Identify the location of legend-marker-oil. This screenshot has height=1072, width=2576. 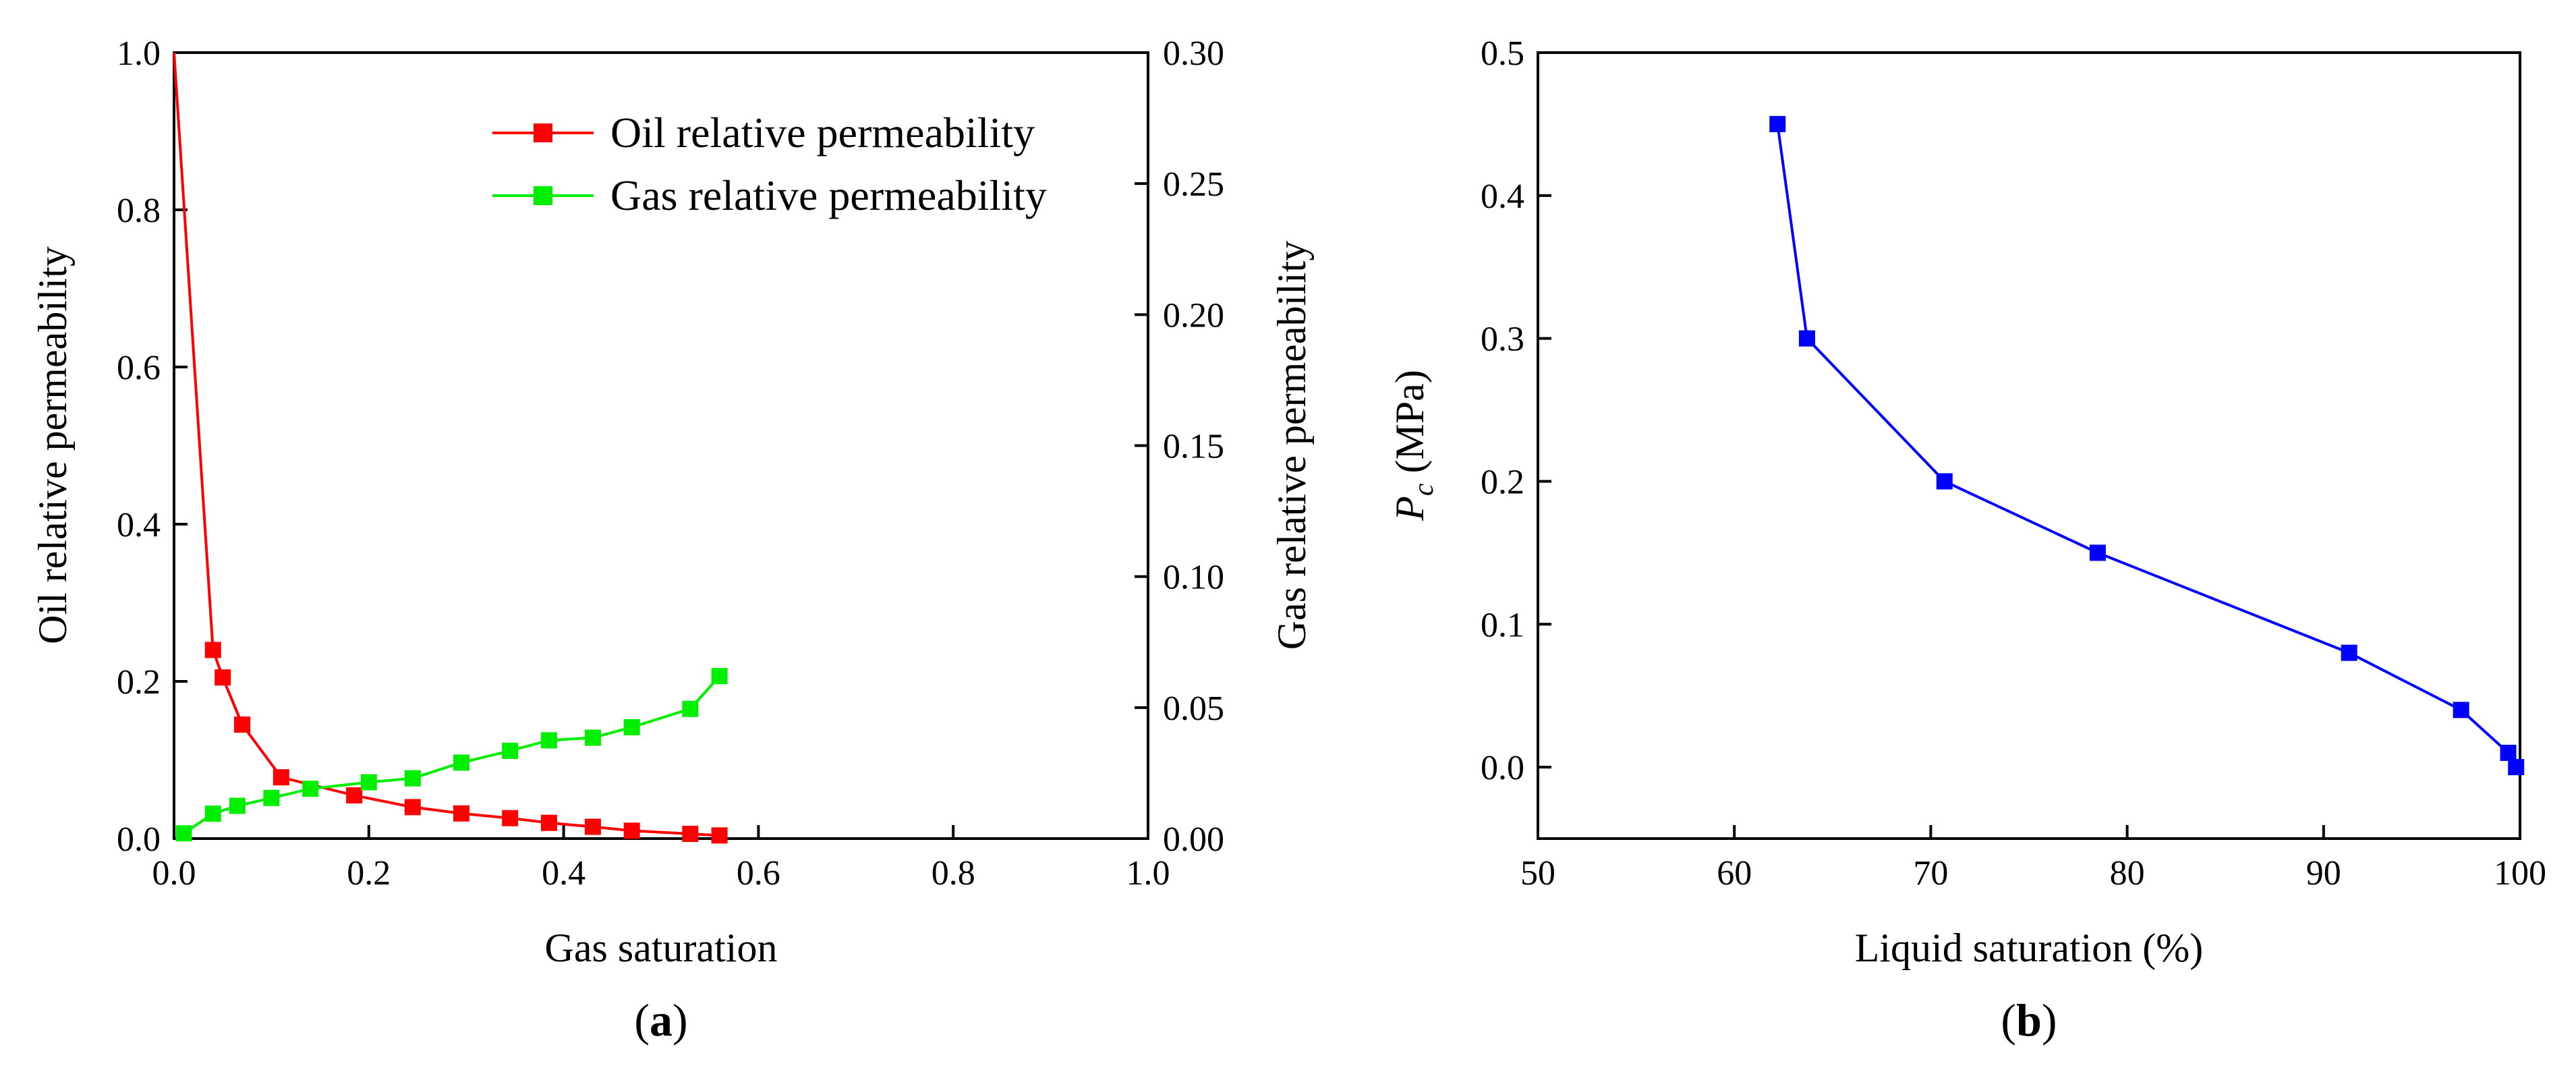
(543, 132).